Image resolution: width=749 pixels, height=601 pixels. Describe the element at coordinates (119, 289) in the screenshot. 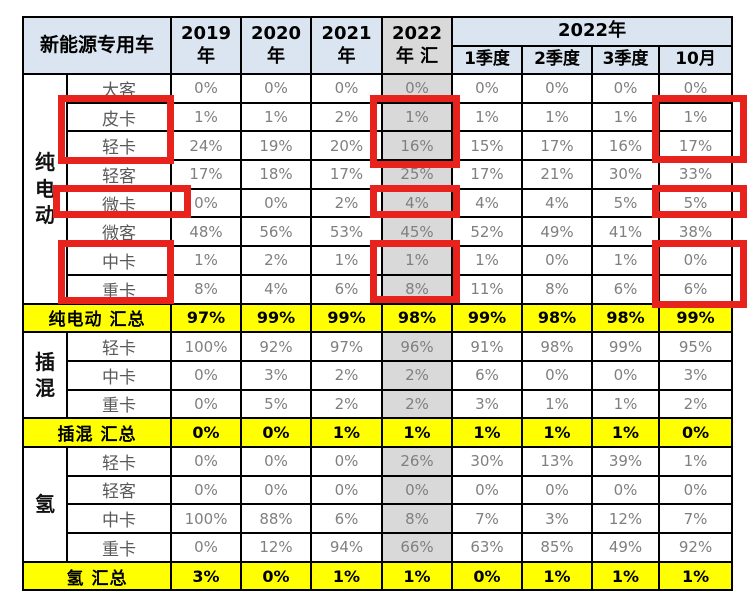

I see `vehicle-type-cell: 重卡` at that location.